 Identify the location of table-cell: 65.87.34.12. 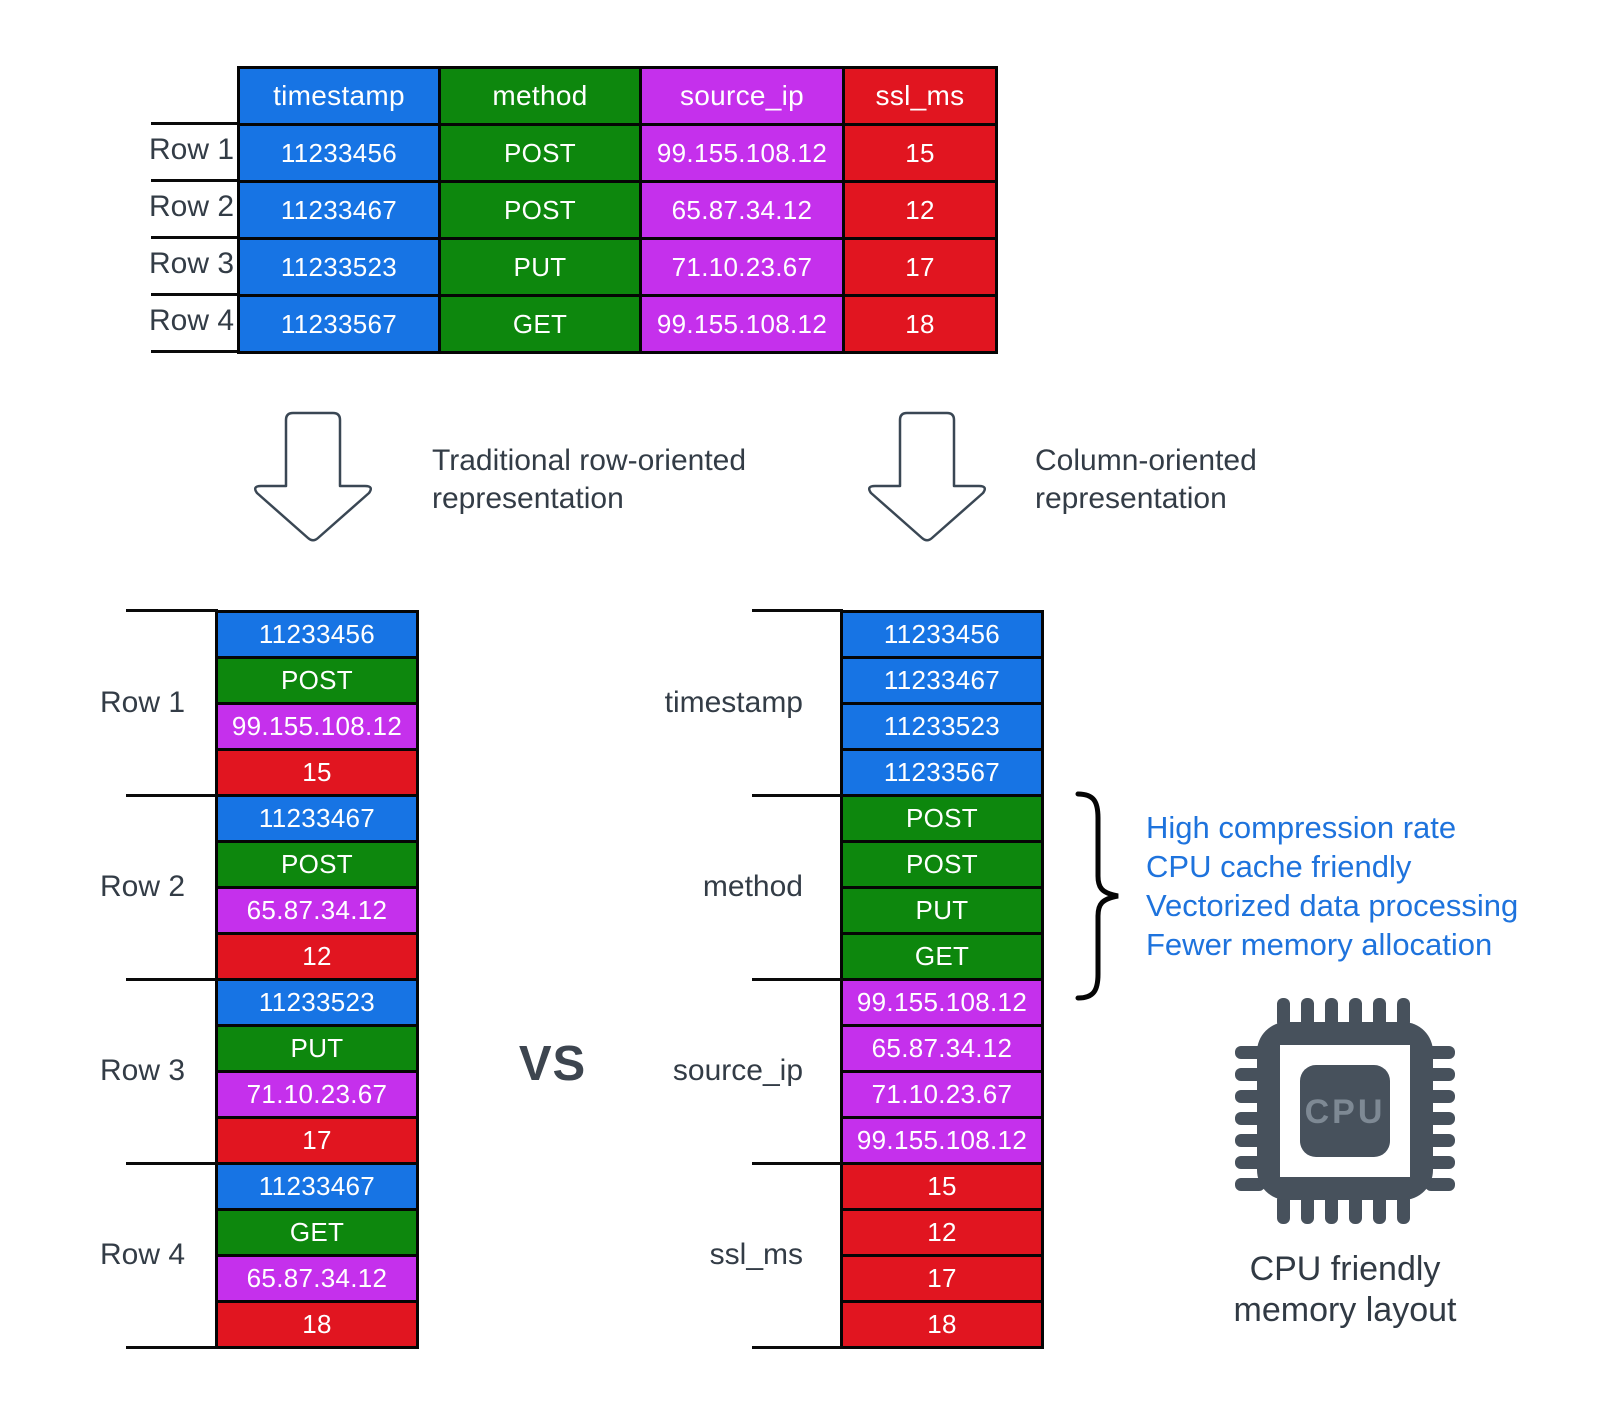
(742, 210).